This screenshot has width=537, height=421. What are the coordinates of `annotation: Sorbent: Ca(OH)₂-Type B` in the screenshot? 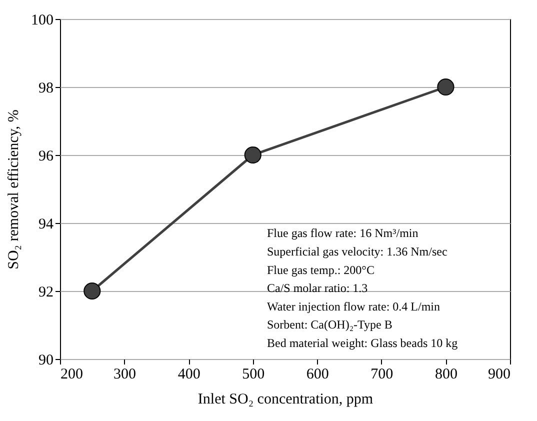 It's located at (329, 325).